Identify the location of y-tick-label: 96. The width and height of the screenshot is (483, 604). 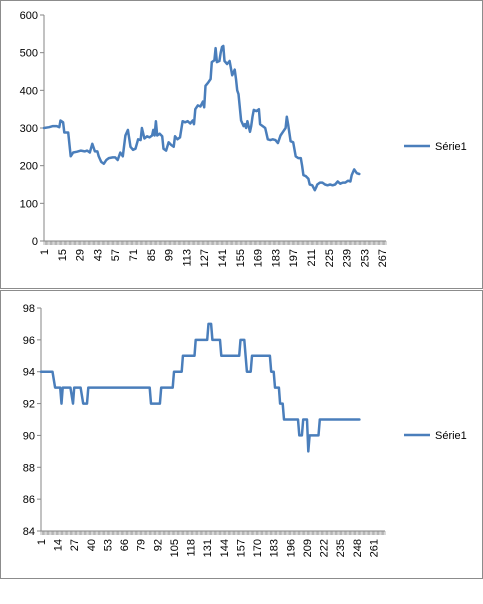
(29, 341).